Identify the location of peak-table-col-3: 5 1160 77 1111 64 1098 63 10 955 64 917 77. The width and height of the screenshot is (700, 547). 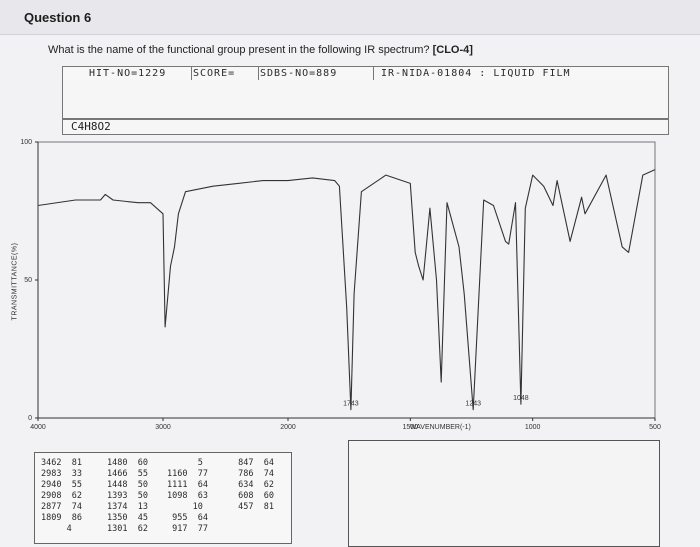
(187, 496).